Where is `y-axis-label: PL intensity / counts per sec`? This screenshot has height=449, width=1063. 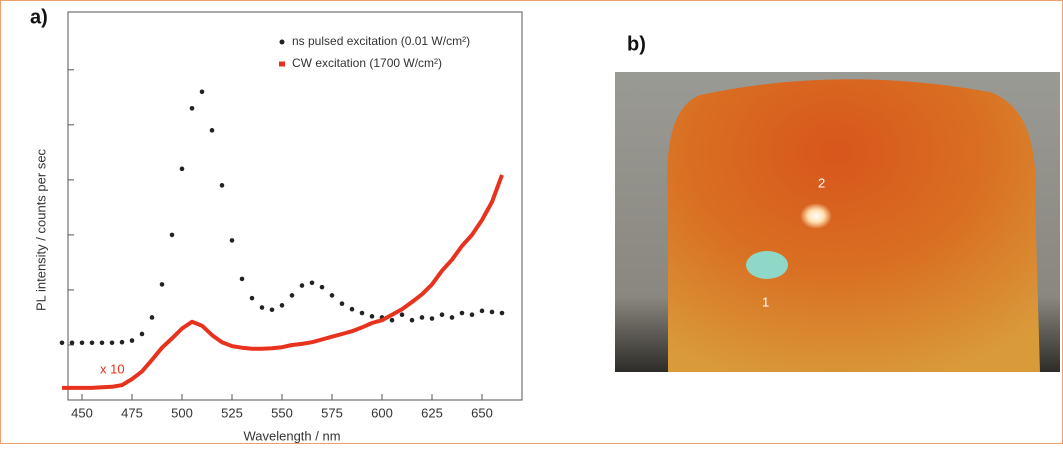
y-axis-label: PL intensity / counts per sec is located at coordinates (40, 229).